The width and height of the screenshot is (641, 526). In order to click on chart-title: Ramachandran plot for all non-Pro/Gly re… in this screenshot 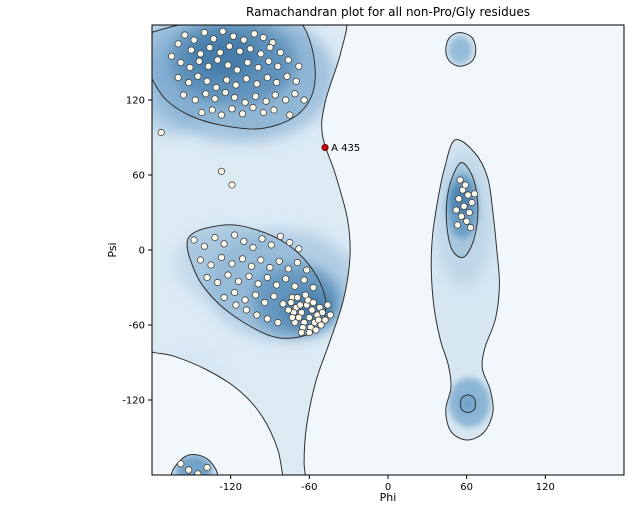, I will do `click(388, 12)`.